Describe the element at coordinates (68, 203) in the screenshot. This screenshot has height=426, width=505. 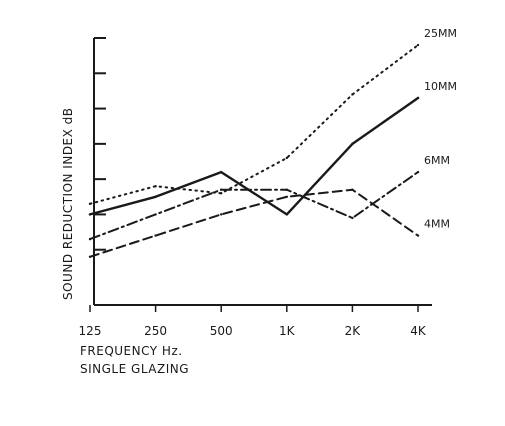
I see `y-axis-label: SOUND REDUCTION INDEX dB` at that location.